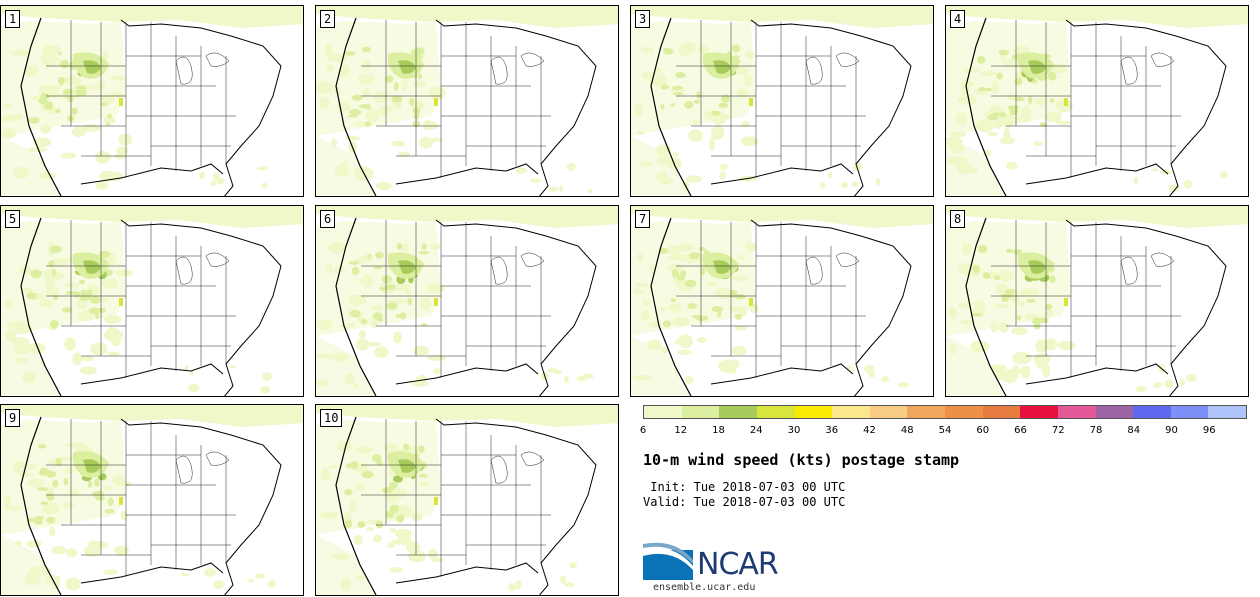 This screenshot has height=597, width=1260. Describe the element at coordinates (643, 219) in the screenshot. I see `member-label: 7` at that location.